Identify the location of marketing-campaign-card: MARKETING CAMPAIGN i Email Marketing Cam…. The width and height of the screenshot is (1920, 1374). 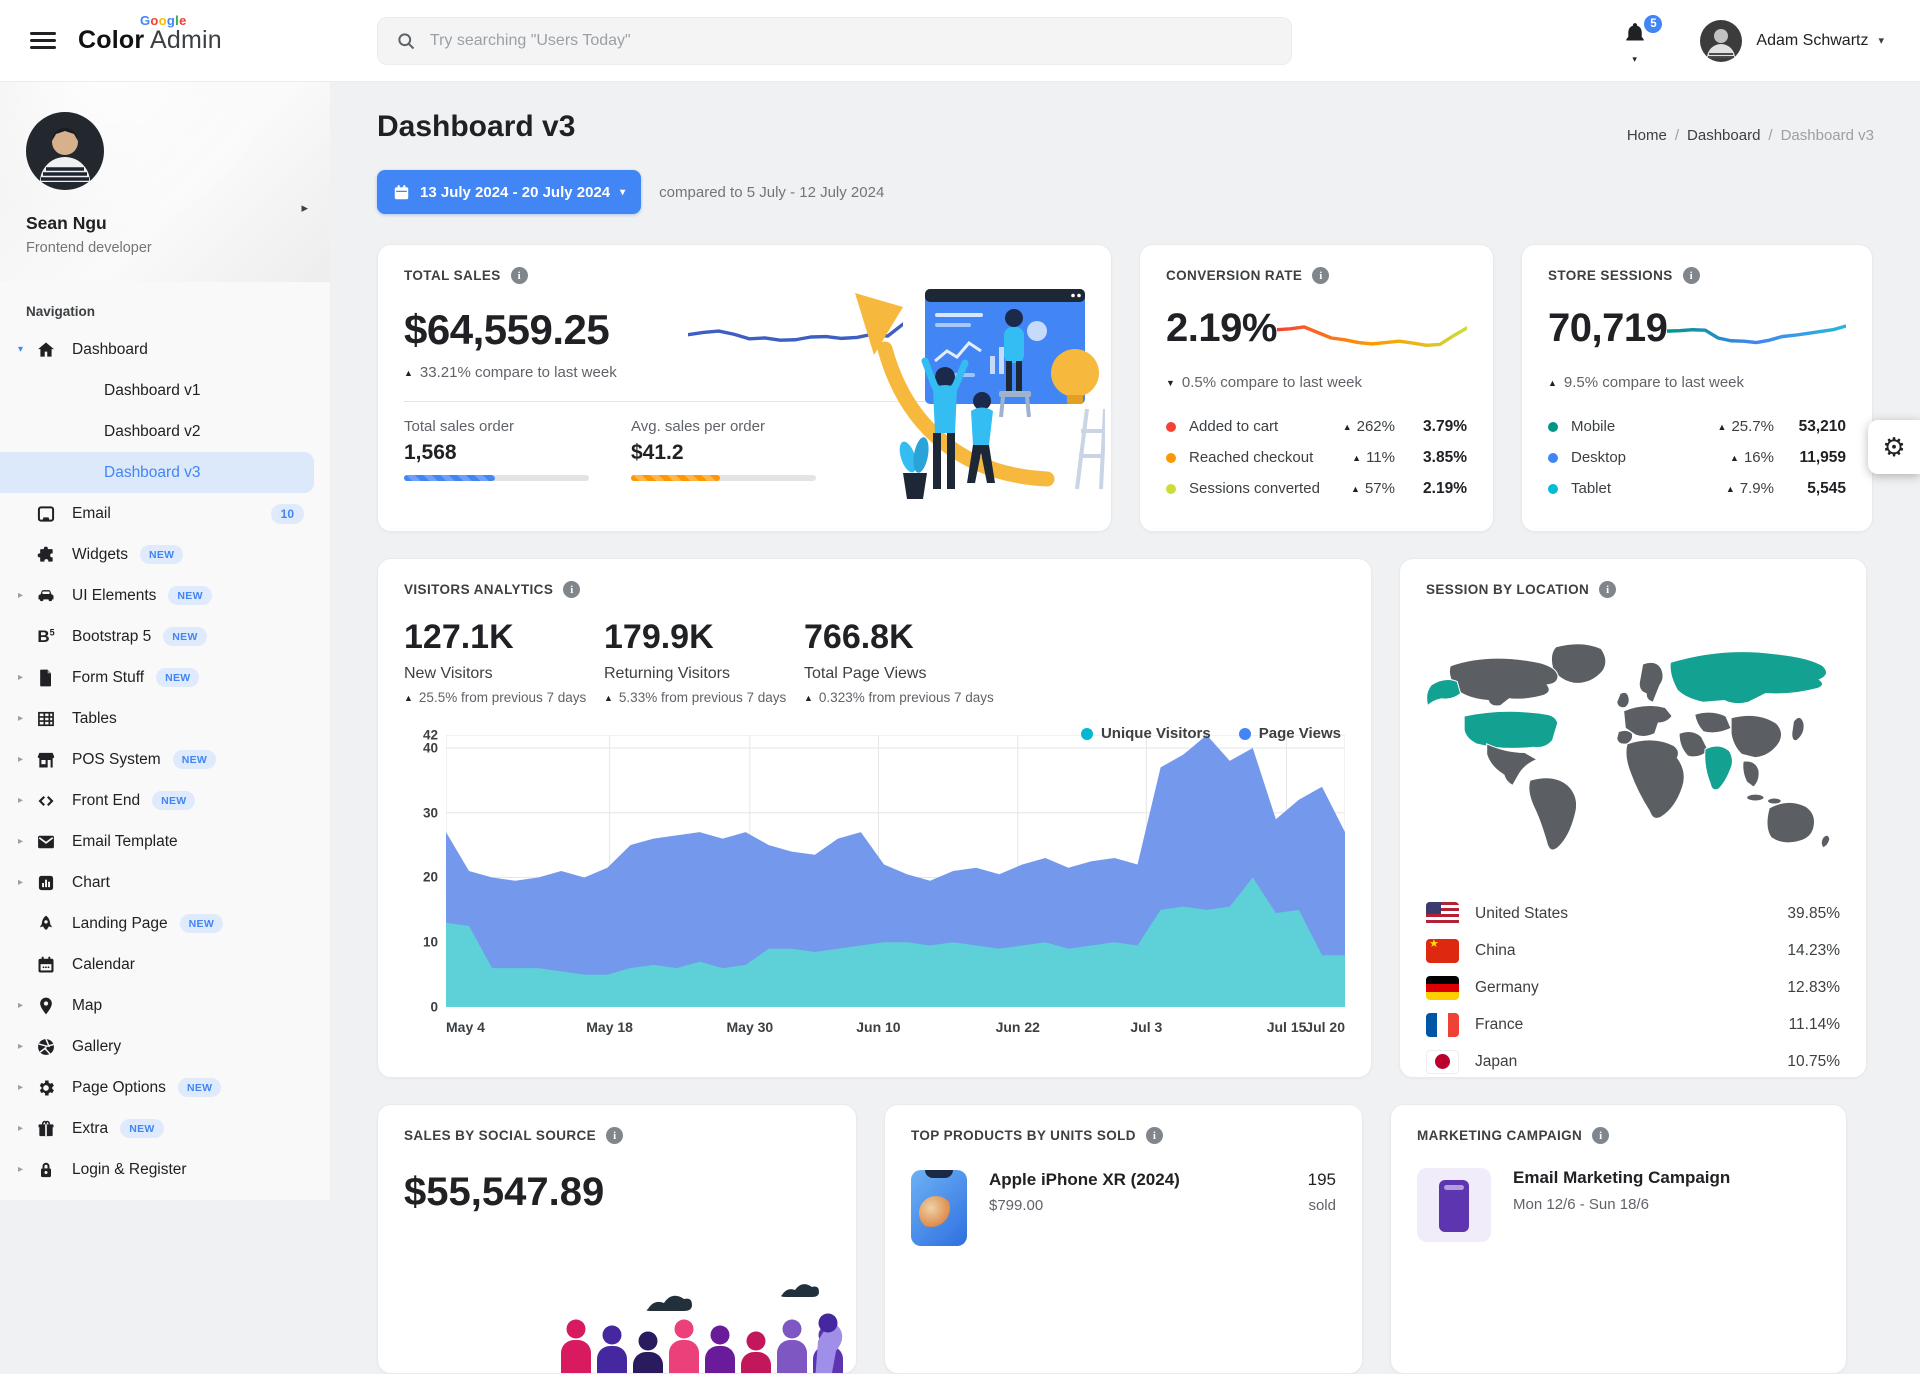
(1618, 1239).